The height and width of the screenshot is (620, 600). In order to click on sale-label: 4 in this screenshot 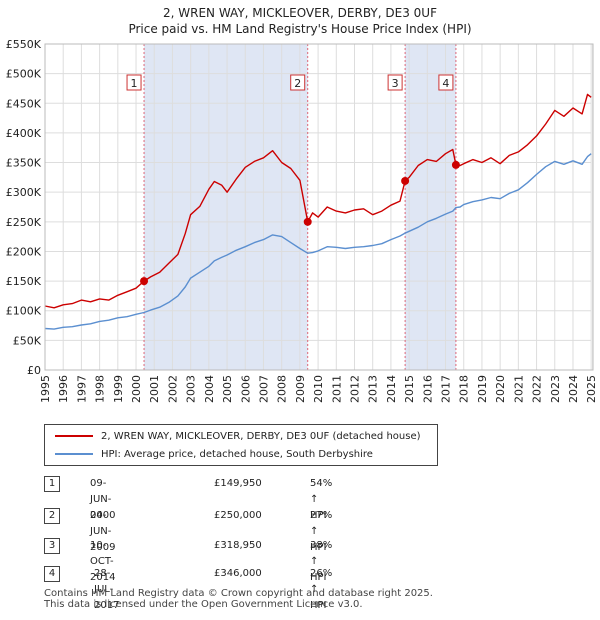, I will do `click(445, 83)`.